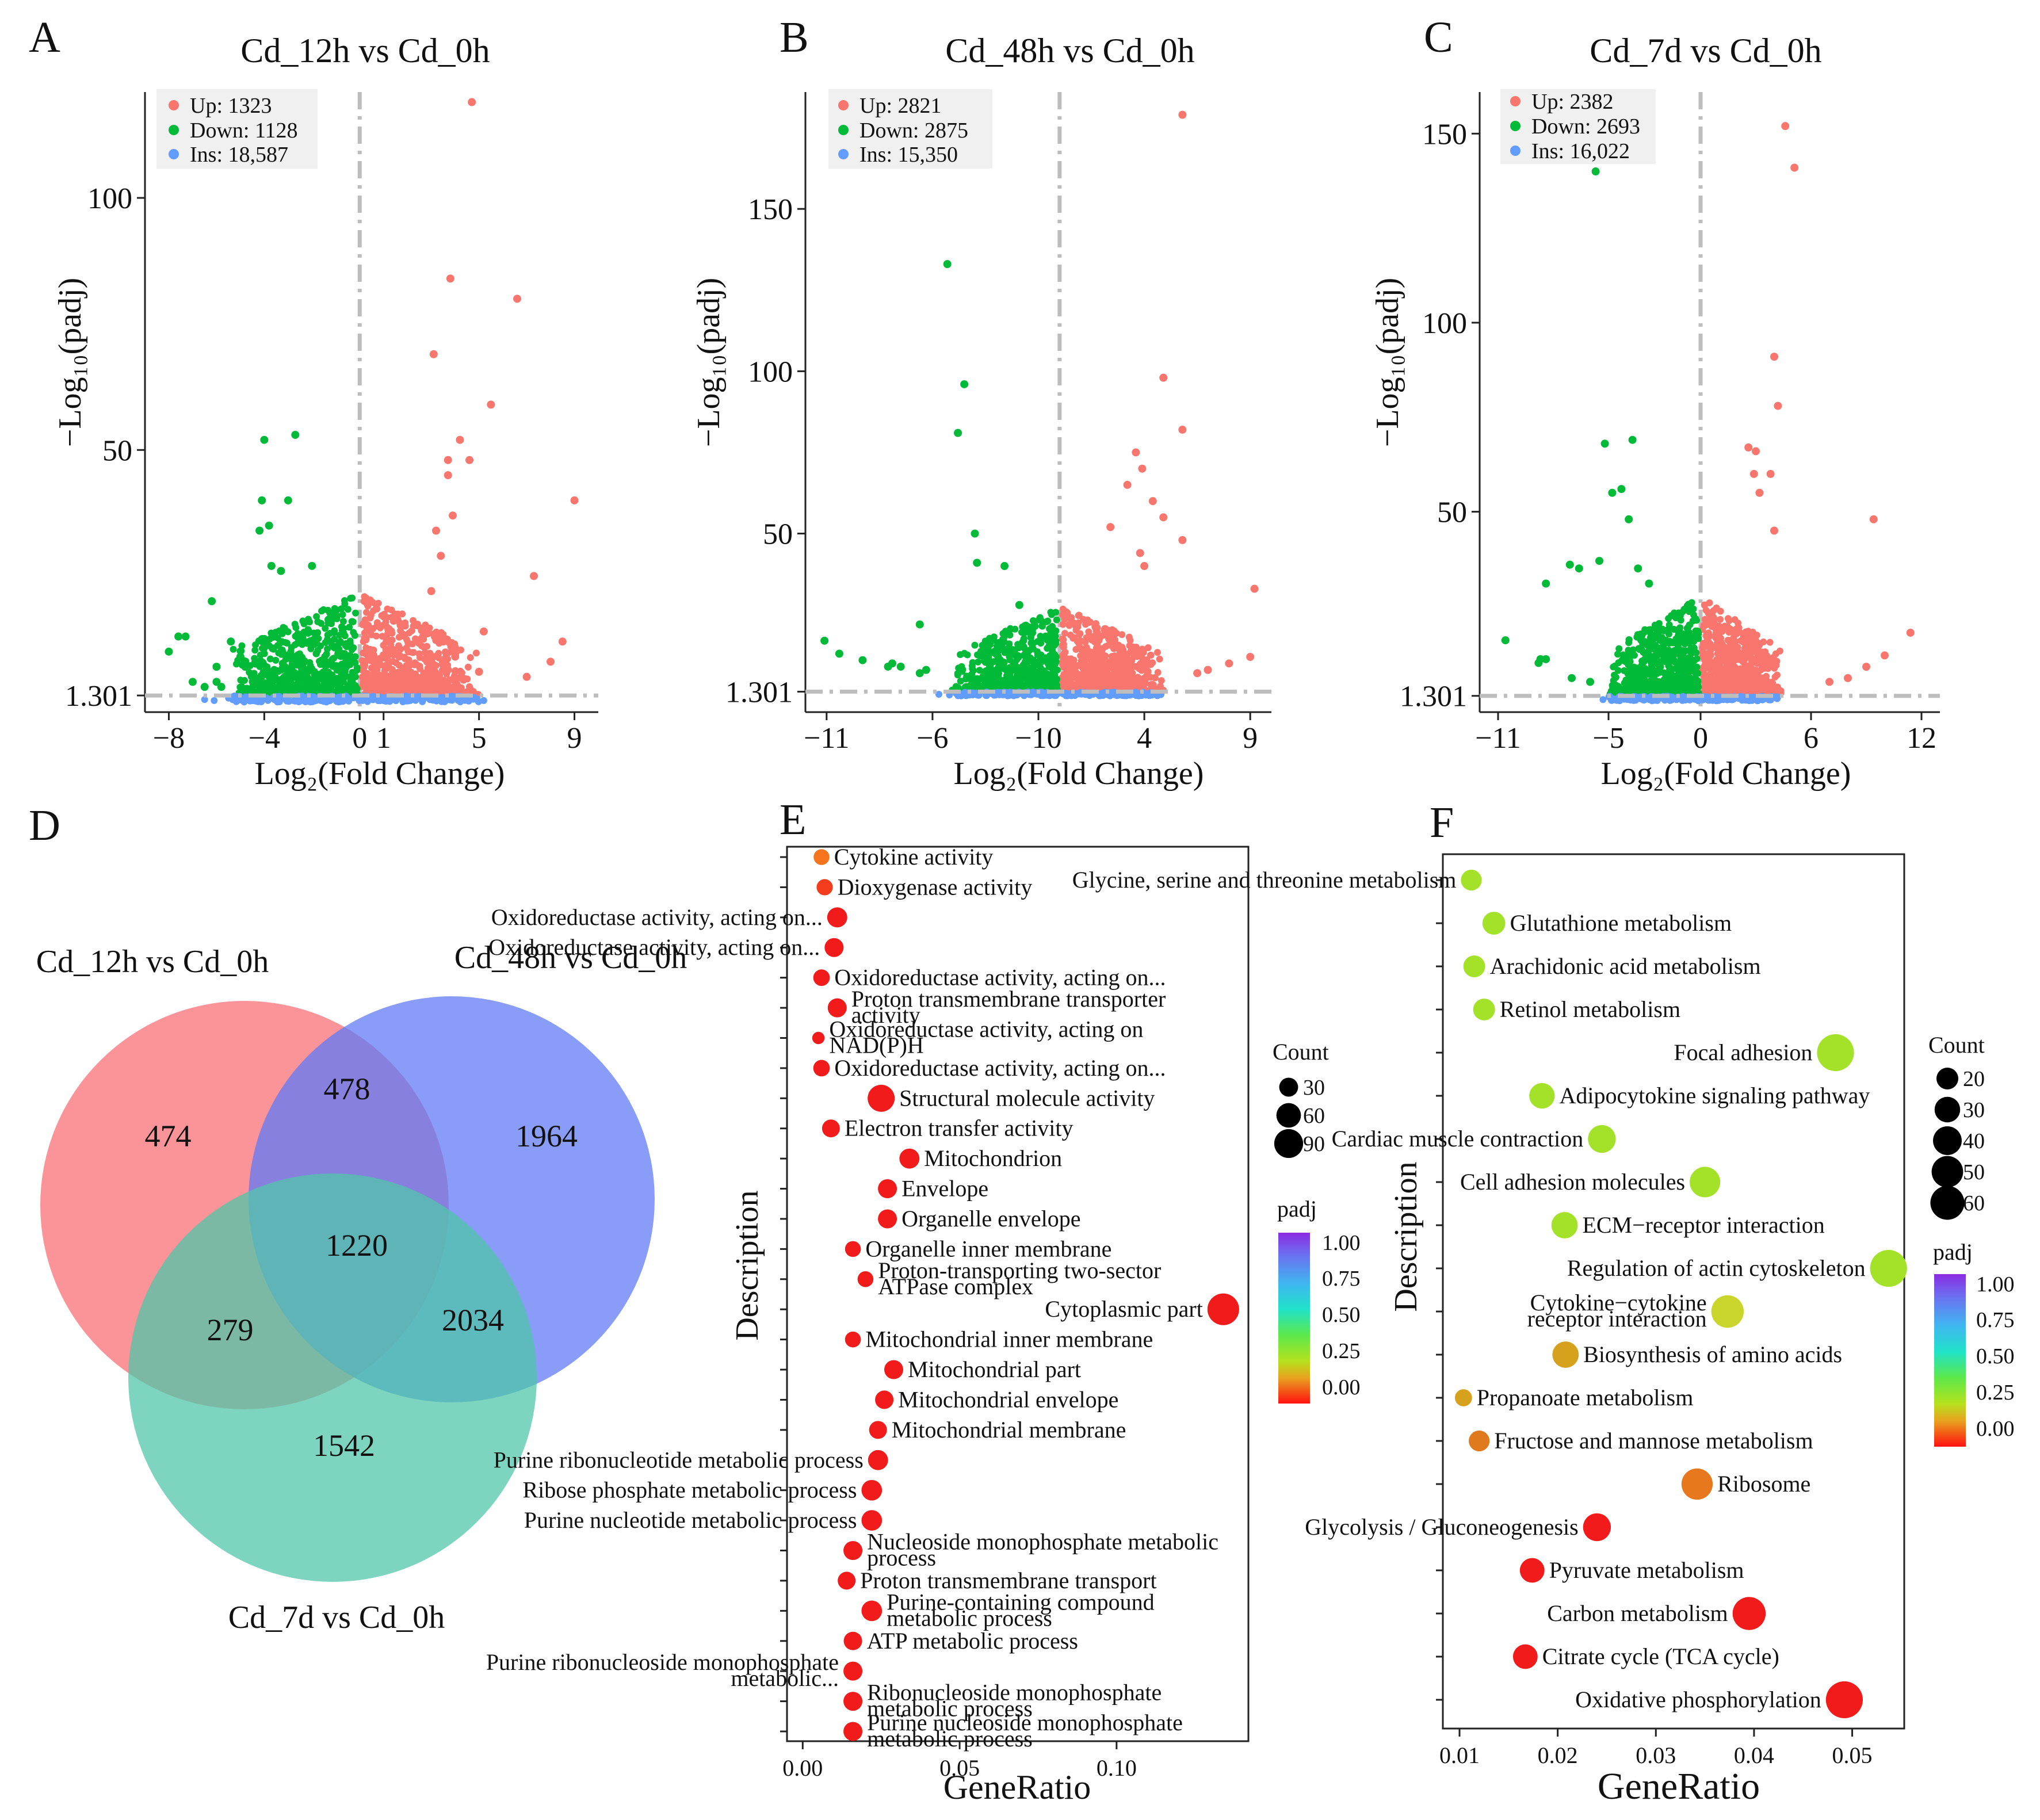 The width and height of the screenshot is (2040, 1820). Describe the element at coordinates (383, 738) in the screenshot. I see `x-tick-label: 1` at that location.